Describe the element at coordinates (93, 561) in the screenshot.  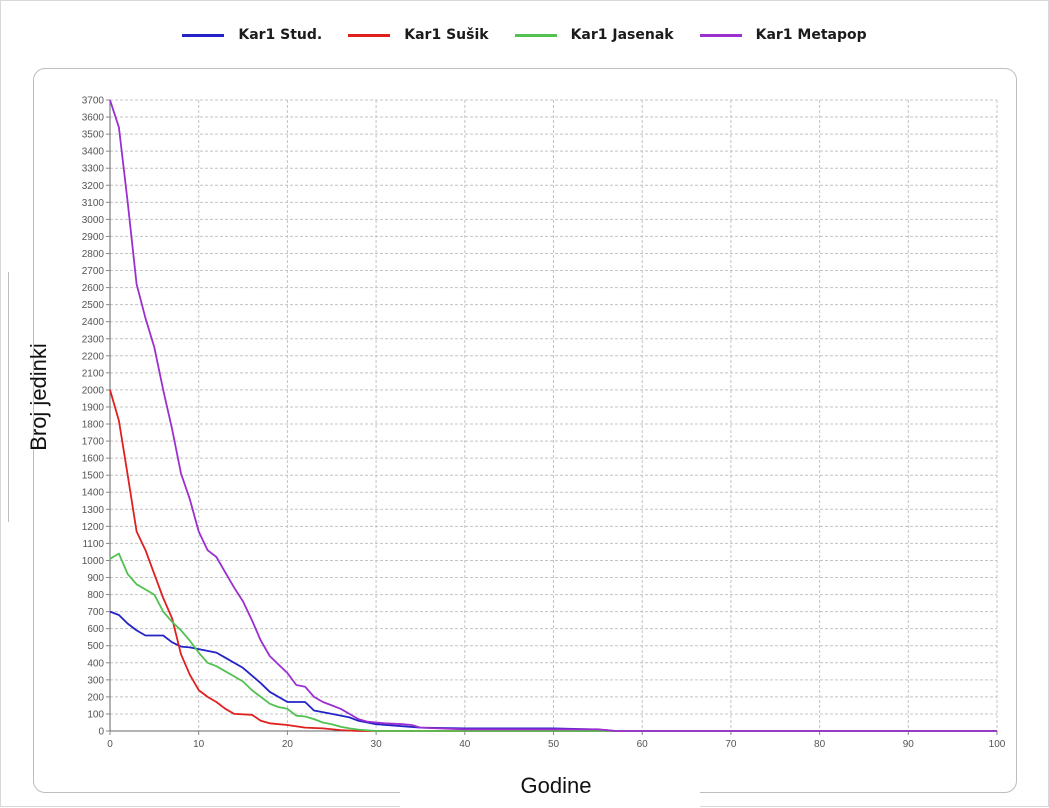
I see `y-tick-label: 1000` at that location.